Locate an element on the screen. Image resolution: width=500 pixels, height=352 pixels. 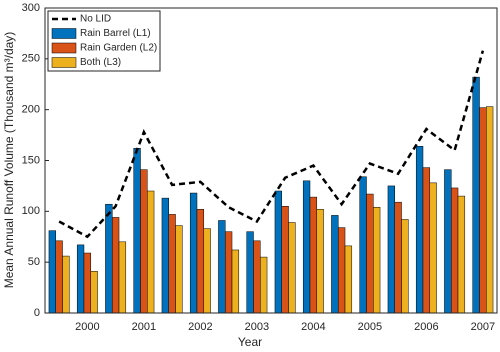
x-tick-label: 2004 is located at coordinates (313, 327).